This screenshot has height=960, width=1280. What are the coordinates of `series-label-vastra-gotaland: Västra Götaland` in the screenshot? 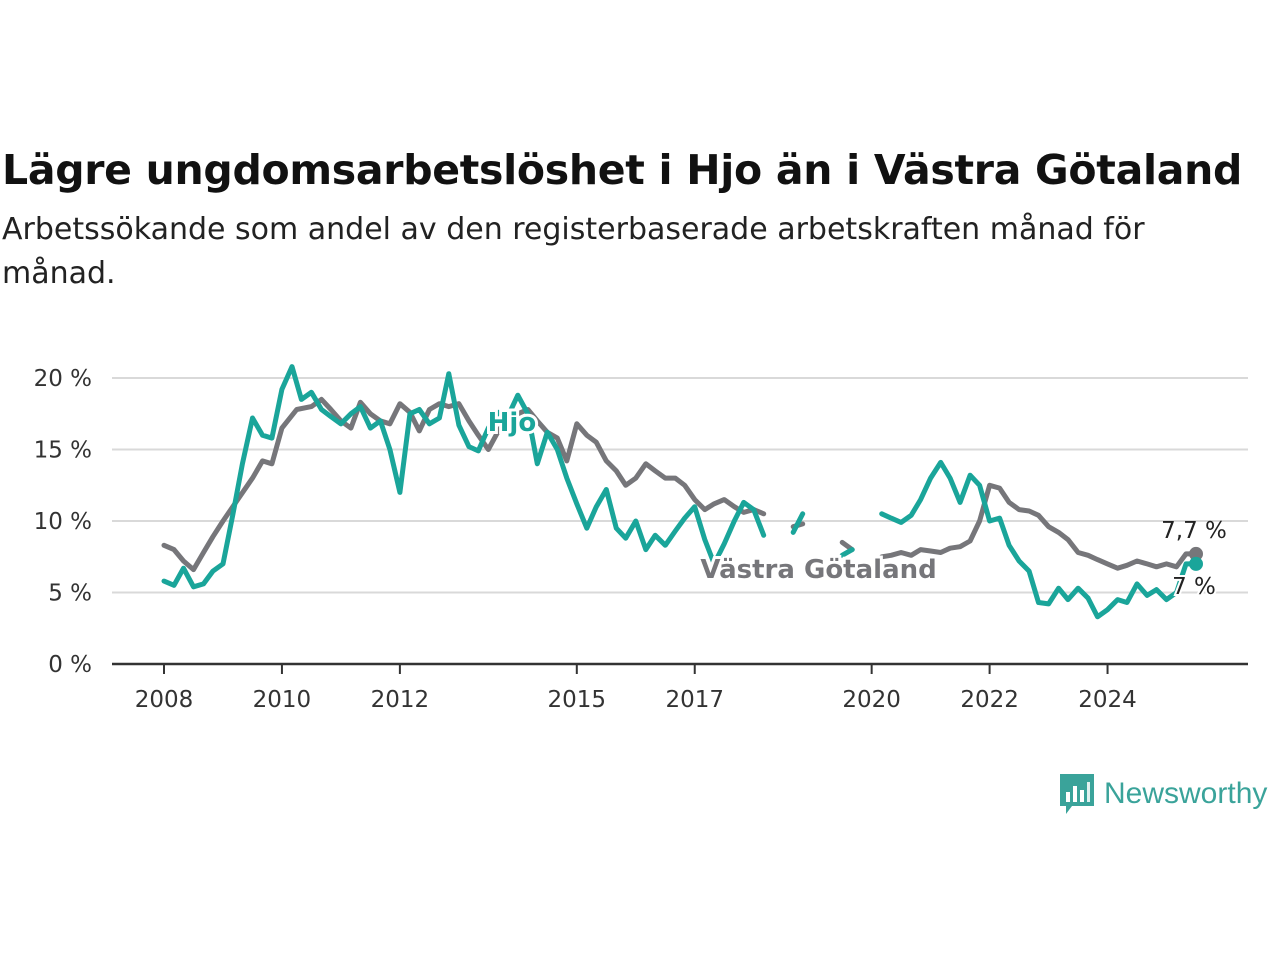 It's located at (818, 570).